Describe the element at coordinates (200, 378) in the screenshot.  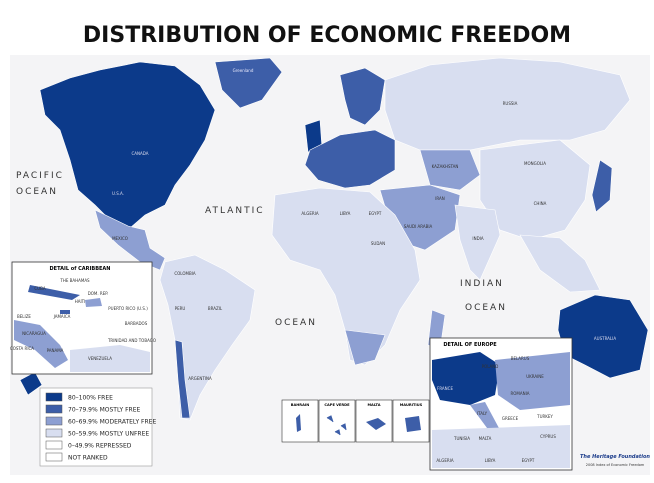
I see `country-label: ARGENTINA` at that location.